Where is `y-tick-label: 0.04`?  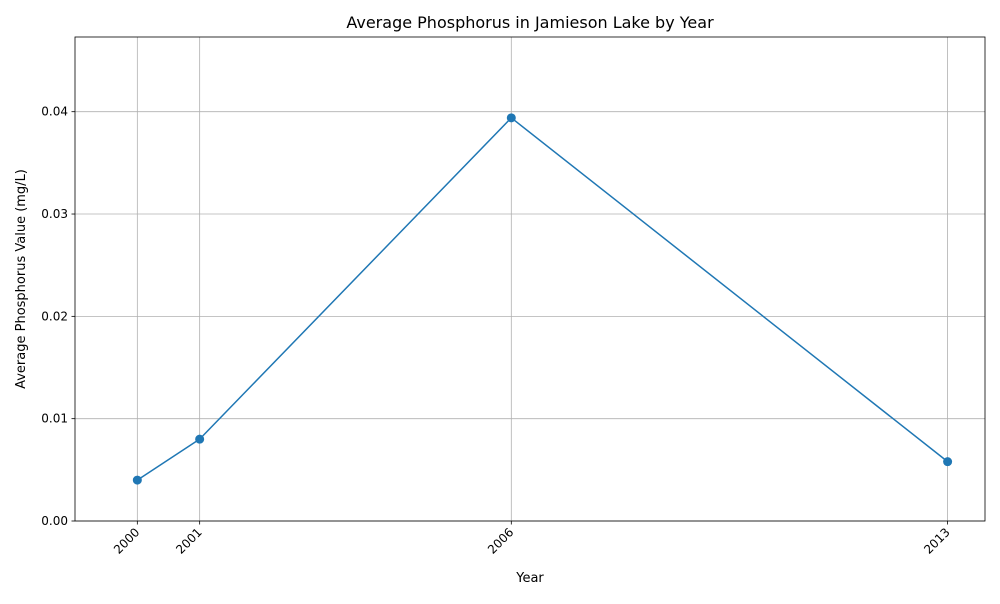 y-tick-label: 0.04 is located at coordinates (54, 112).